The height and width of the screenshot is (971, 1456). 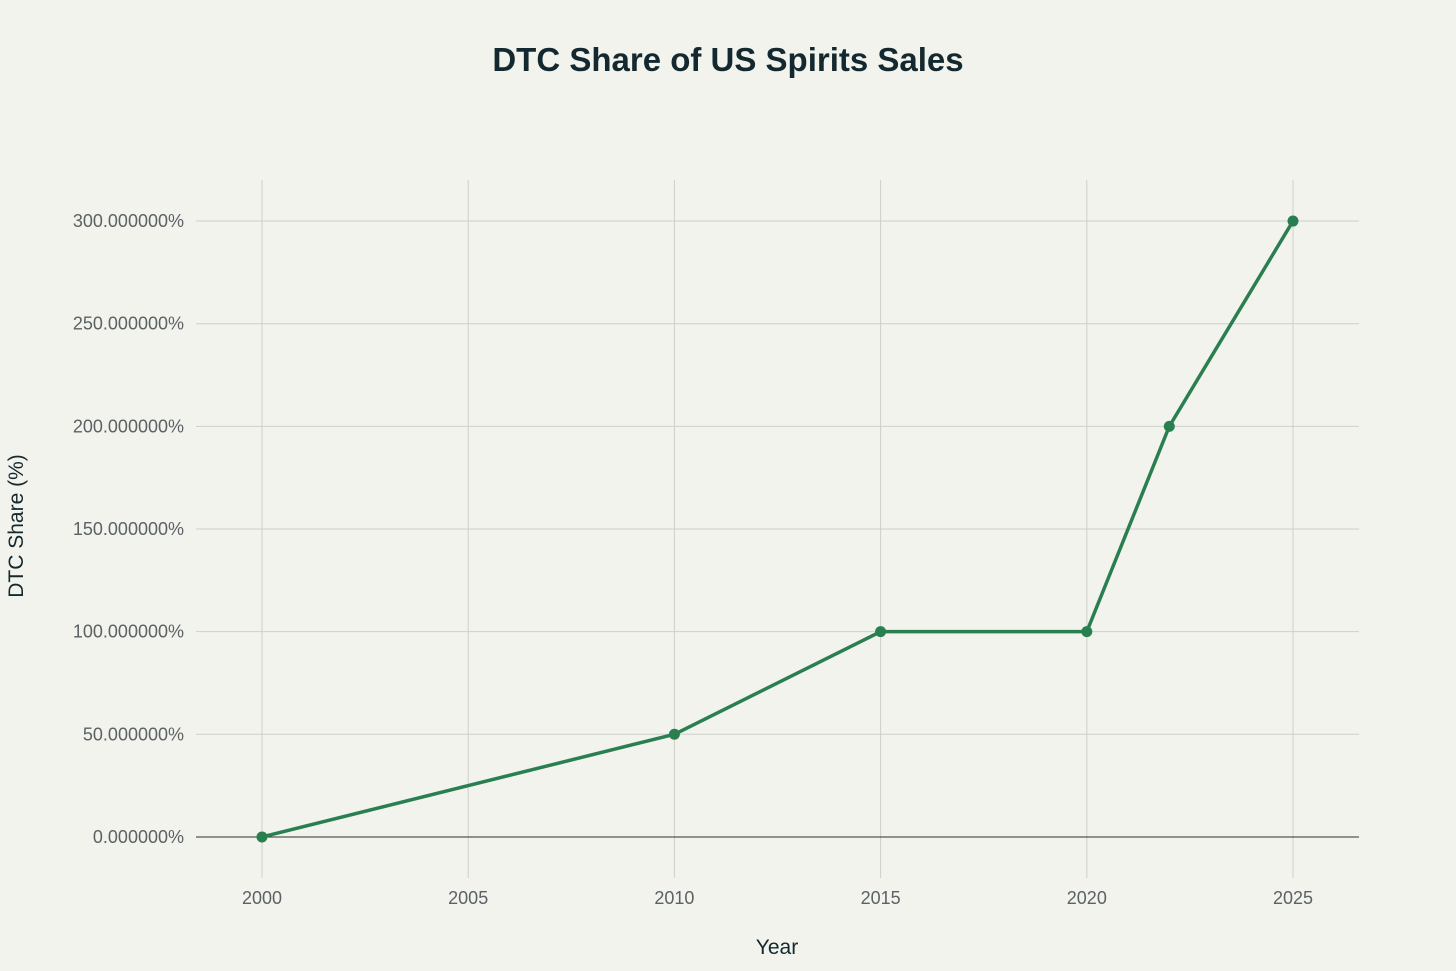 I want to click on y-tick-label: 50.000000%, so click(x=133, y=734).